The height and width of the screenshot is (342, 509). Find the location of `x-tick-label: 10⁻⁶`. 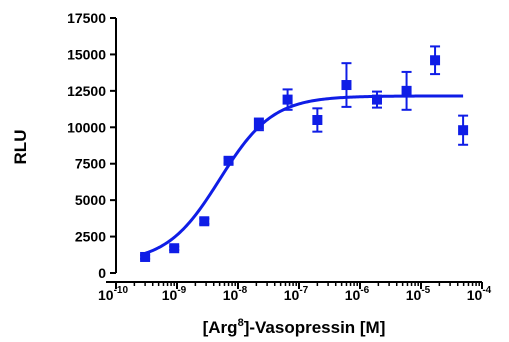

x-tick-label: 10⁻⁶ is located at coordinates (357, 294).